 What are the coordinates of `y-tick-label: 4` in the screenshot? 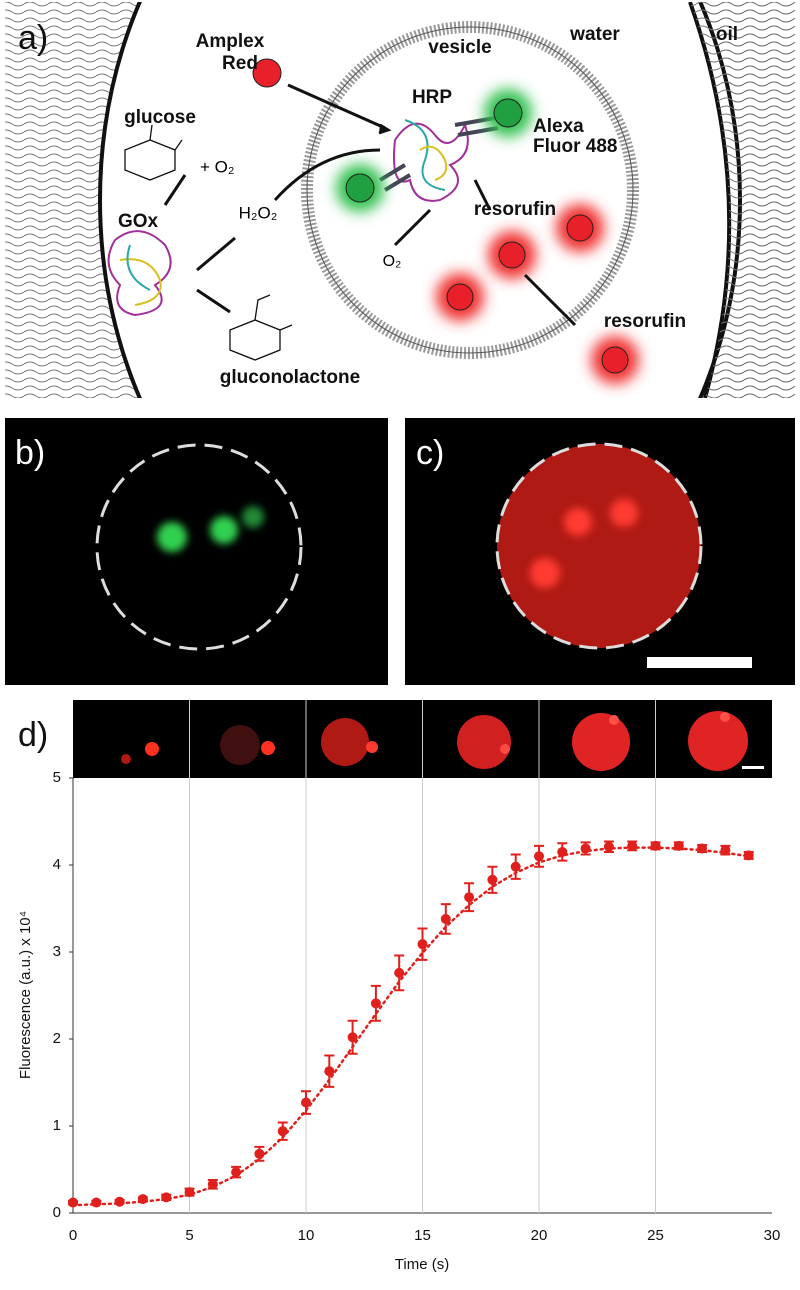 It's located at (57, 864).